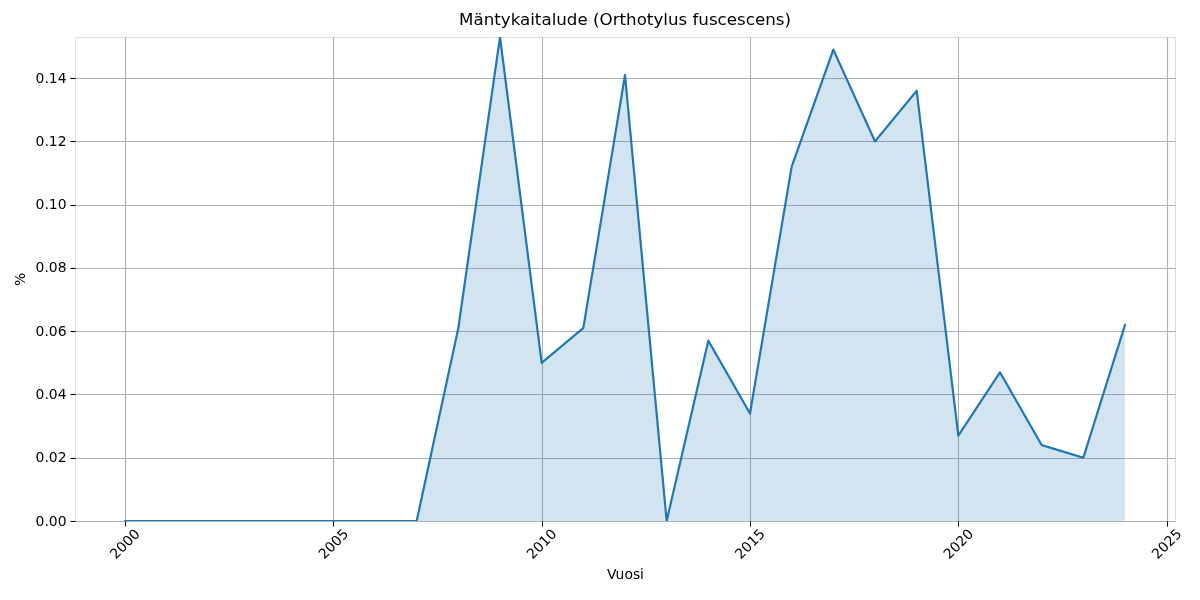  What do you see at coordinates (51, 267) in the screenshot?
I see `y-tick-label: 0.08` at bounding box center [51, 267].